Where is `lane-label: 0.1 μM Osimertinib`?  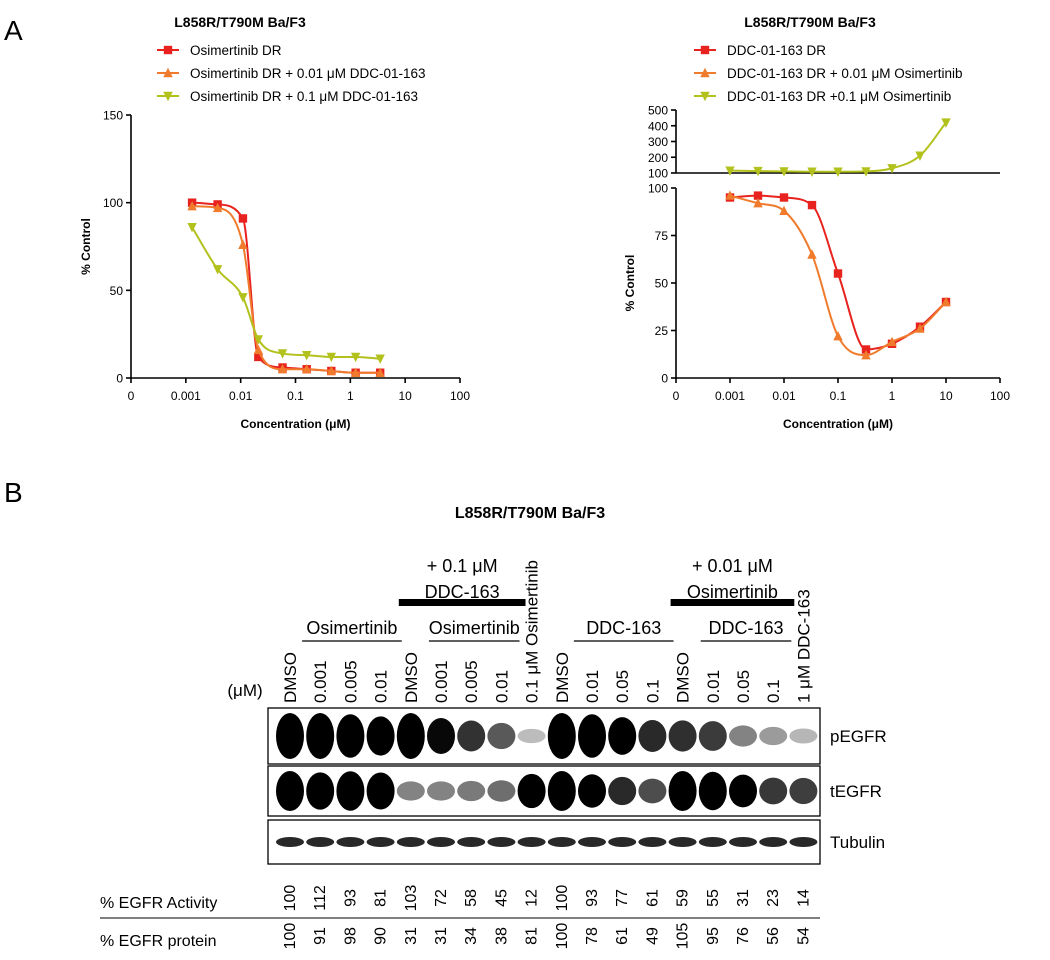
lane-label: 0.1 μM Osimertinib is located at coordinates (532, 631).